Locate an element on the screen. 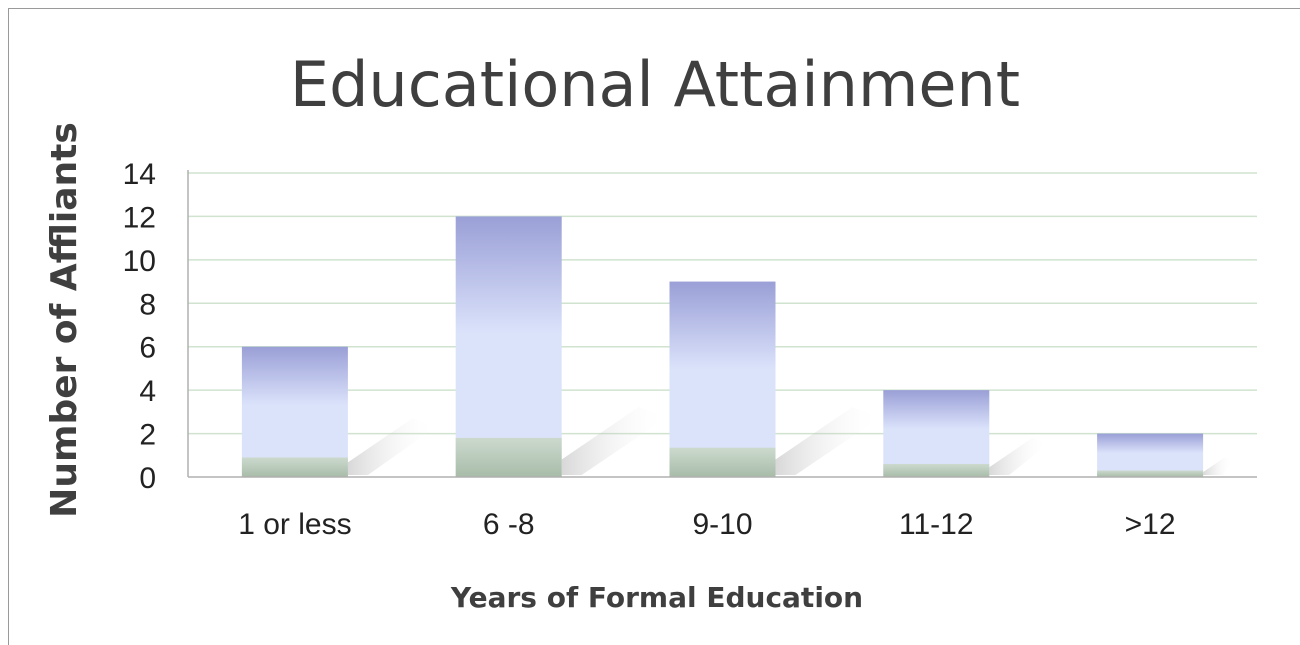 The width and height of the screenshot is (1300, 645). y-tick-label: 10 is located at coordinates (139, 261).